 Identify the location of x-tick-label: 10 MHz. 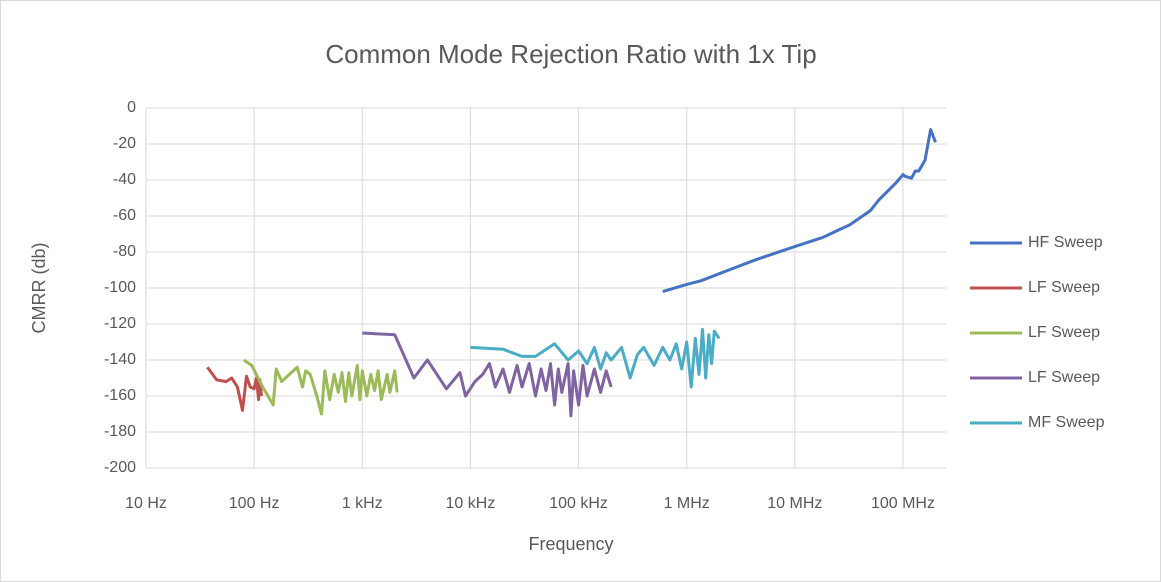
(794, 503).